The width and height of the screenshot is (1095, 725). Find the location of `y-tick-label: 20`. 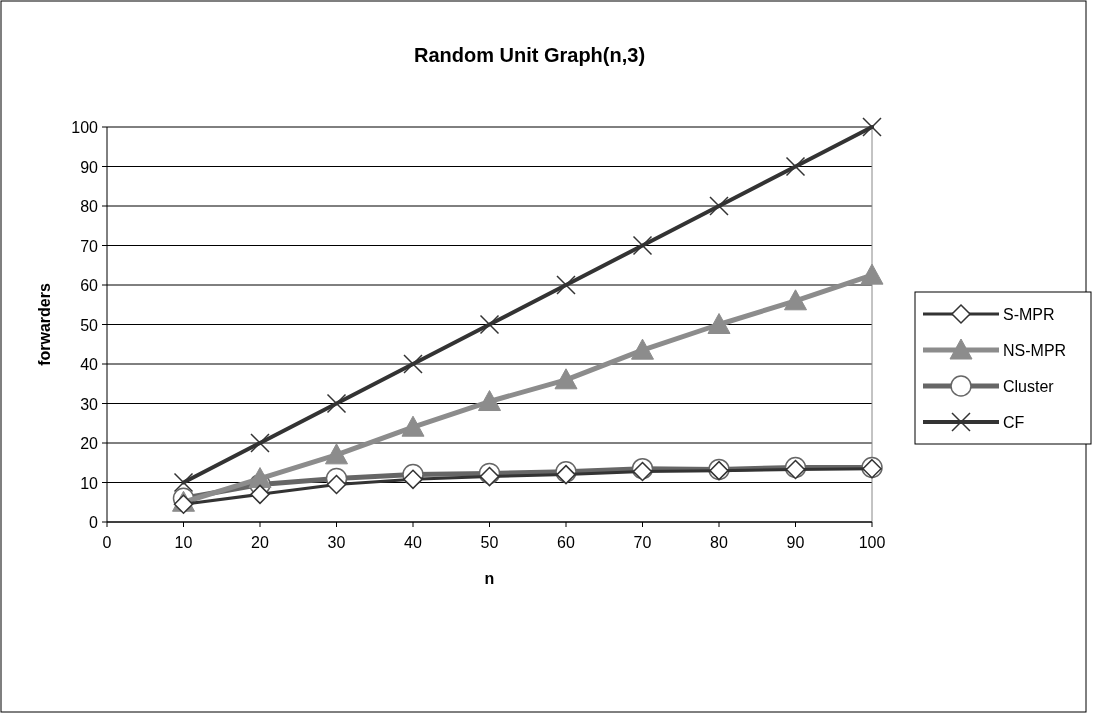

y-tick-label: 20 is located at coordinates (89, 443).